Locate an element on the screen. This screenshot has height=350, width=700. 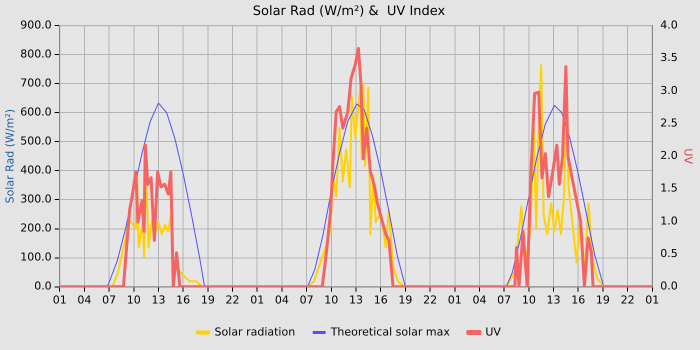
y-tick-label: 800.0 is located at coordinates (36, 53).